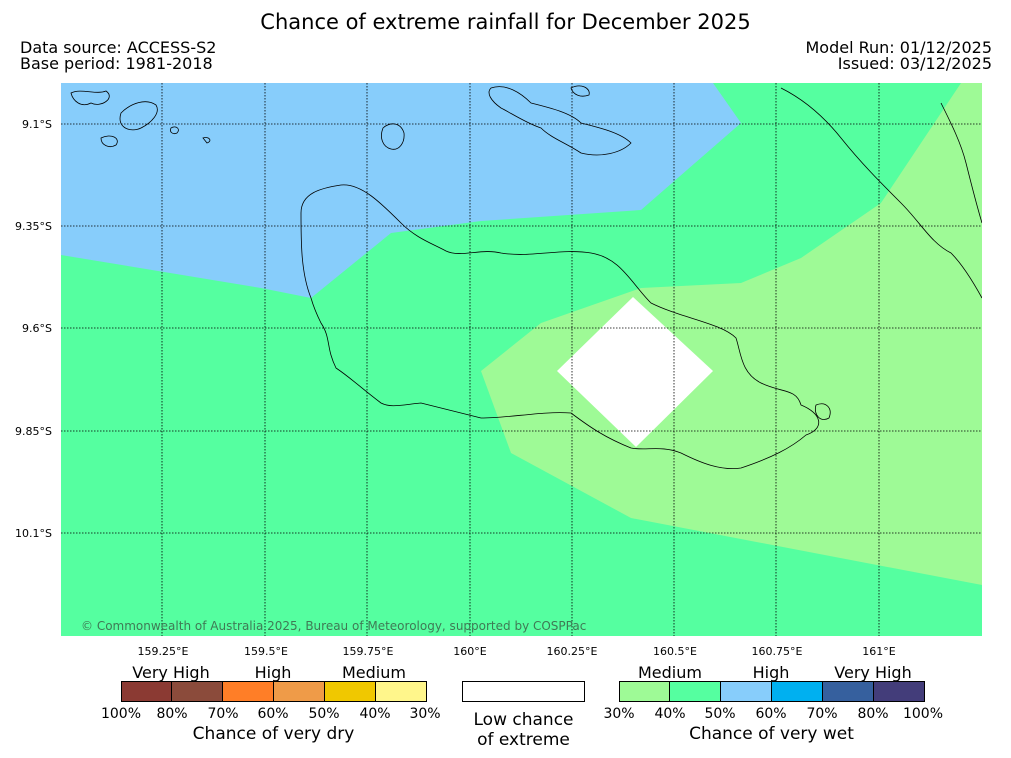 The height and width of the screenshot is (758, 1011). What do you see at coordinates (523, 720) in the screenshot?
I see `low-chance-caption-1: Low chance` at bounding box center [523, 720].